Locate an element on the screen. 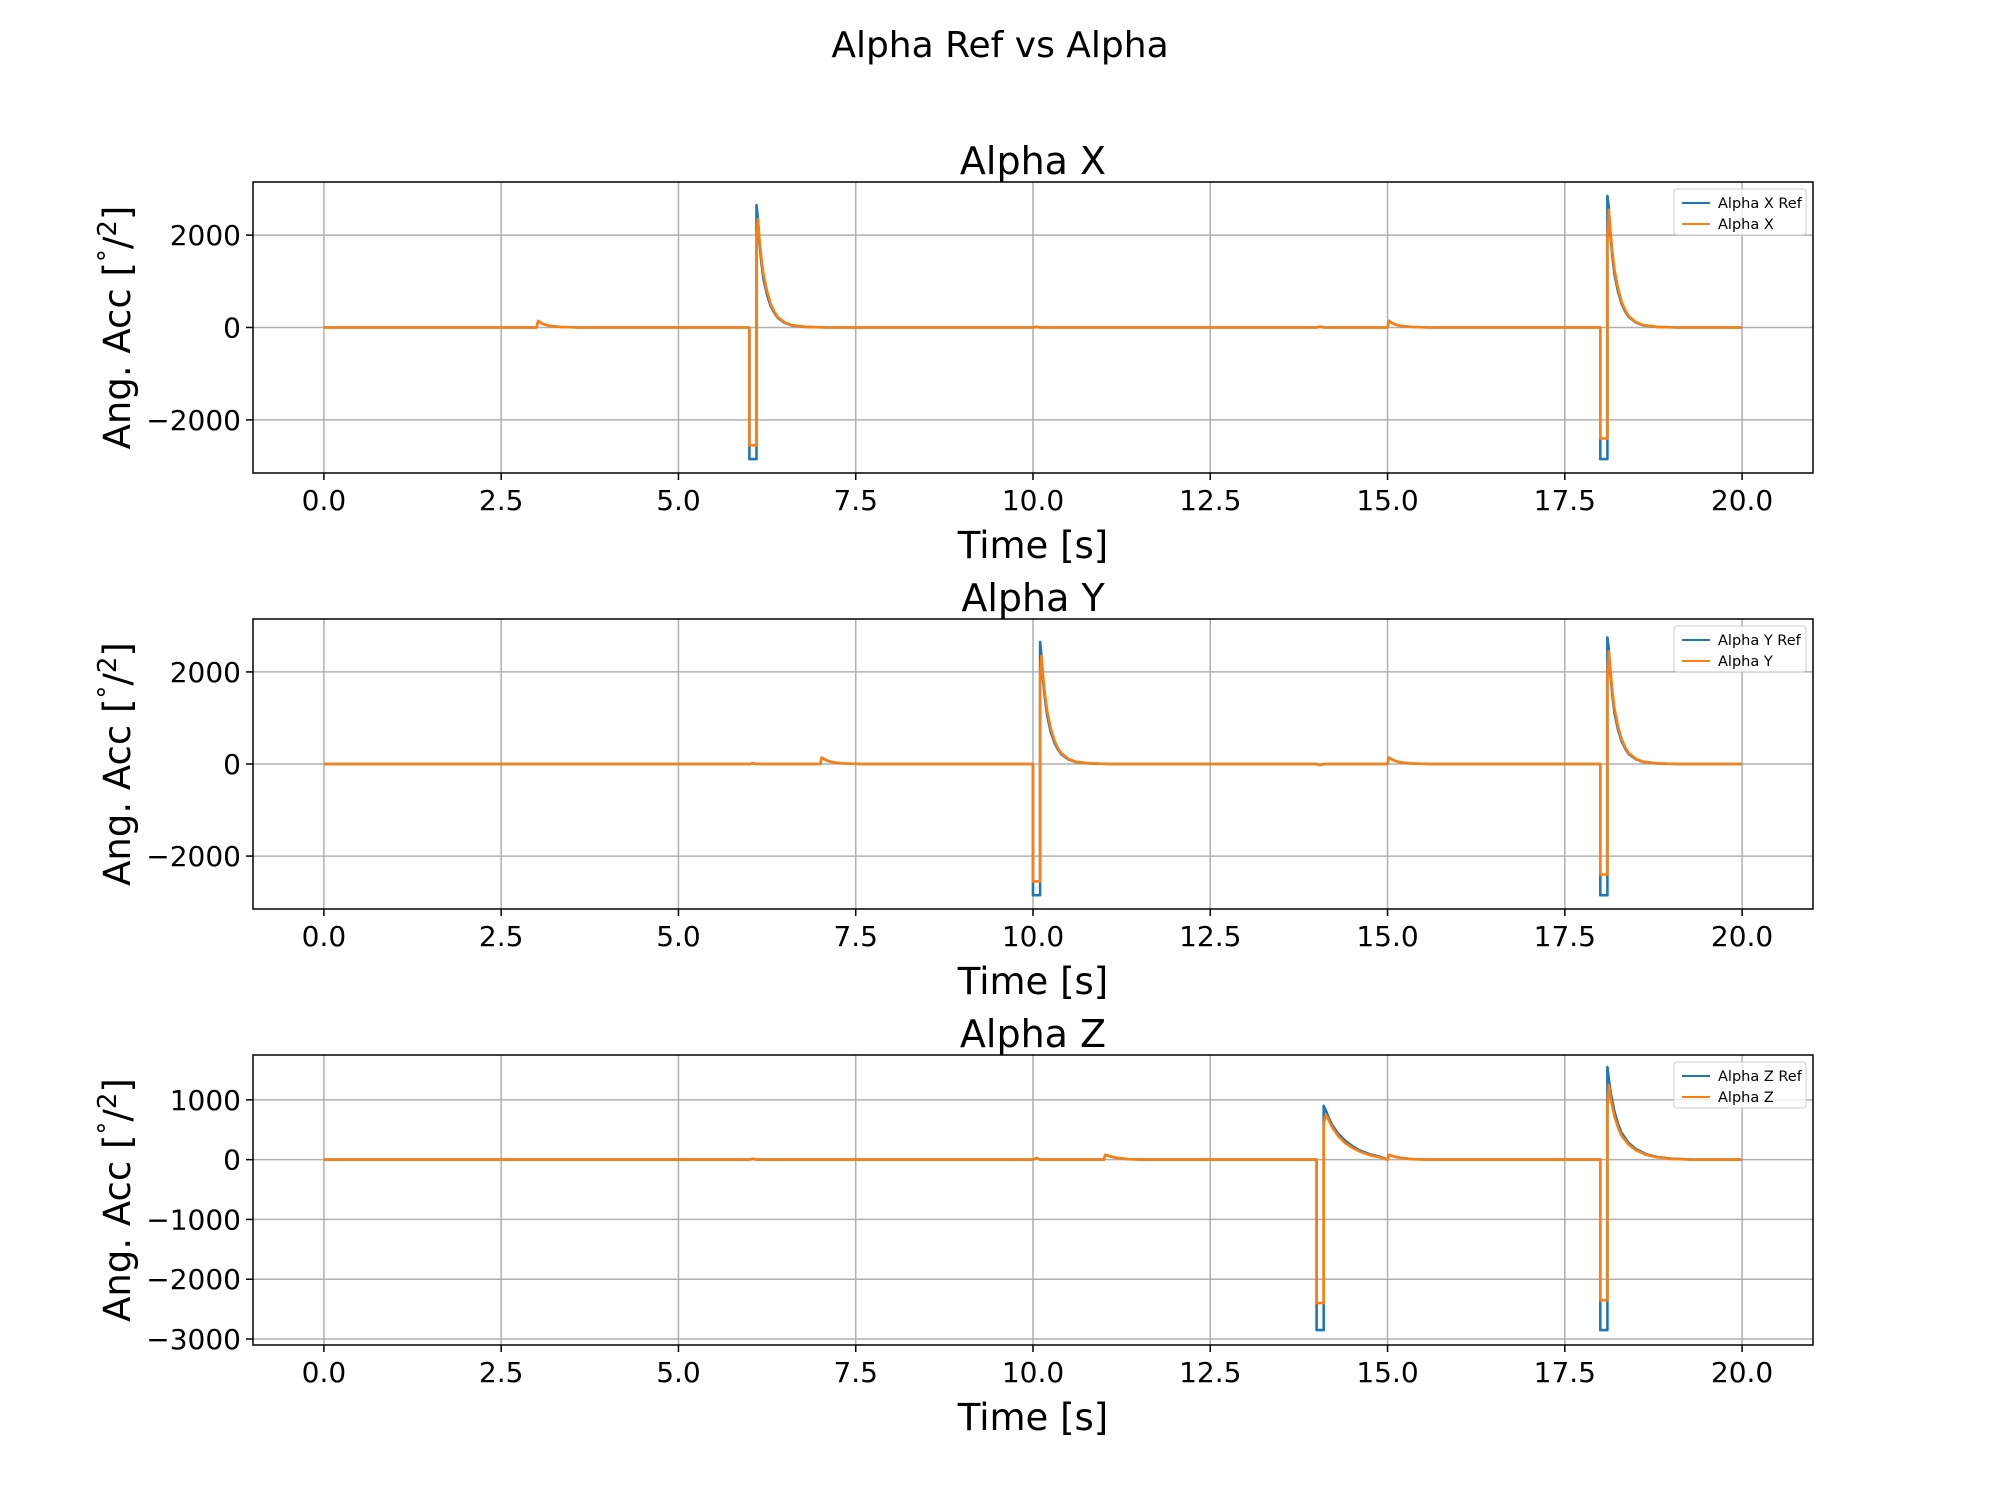  legend: Alpha Z Ref Alpha Z is located at coordinates (1740, 1085).